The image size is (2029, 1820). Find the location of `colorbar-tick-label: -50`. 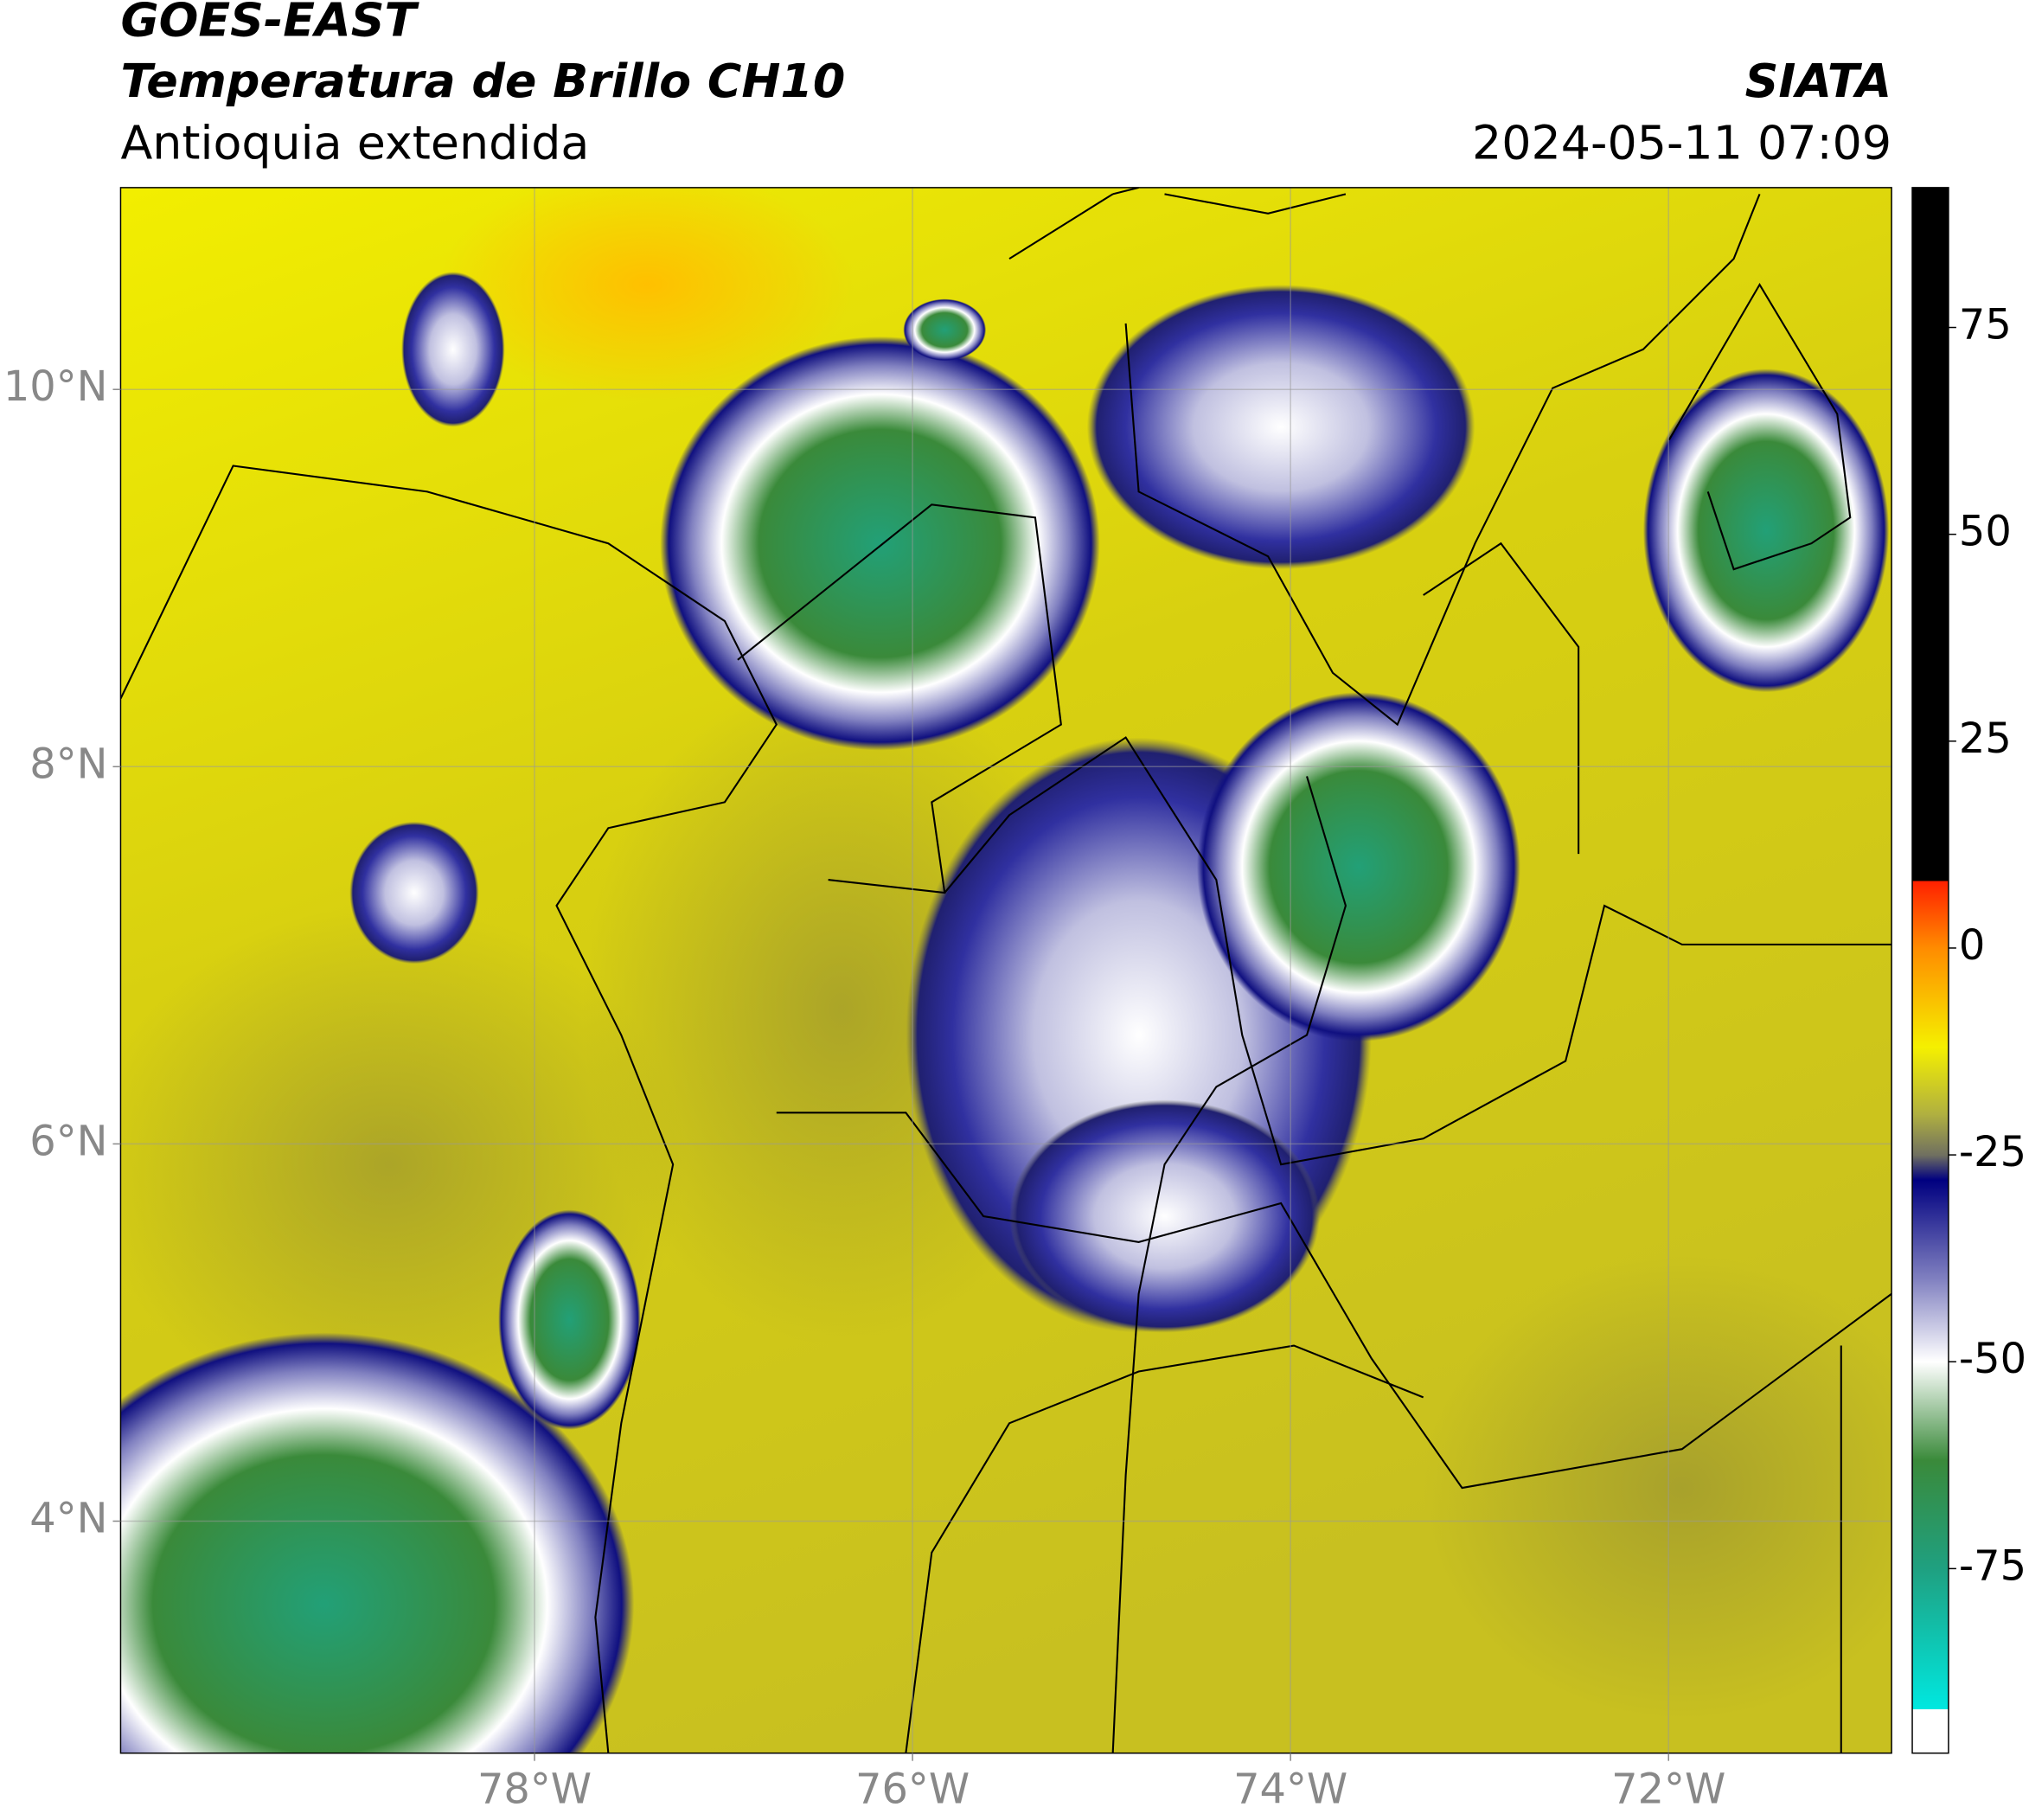

colorbar-tick-label: -50 is located at coordinates (1992, 1359).